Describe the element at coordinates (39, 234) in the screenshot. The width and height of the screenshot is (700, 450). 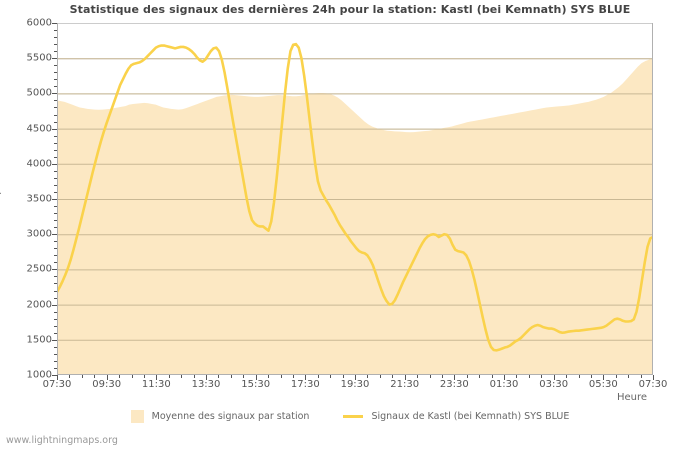
I see `y-tick-label: 3000` at that location.